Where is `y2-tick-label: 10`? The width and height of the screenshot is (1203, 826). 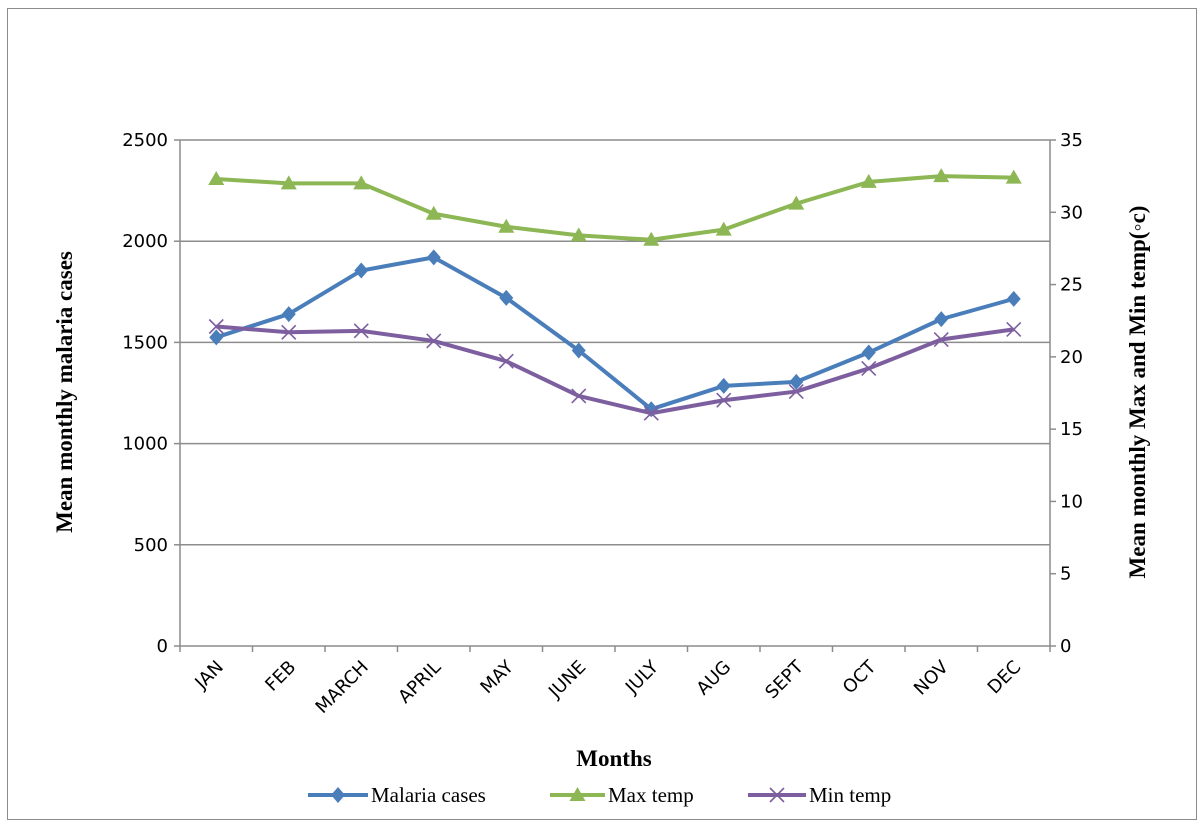
y2-tick-label: 10 is located at coordinates (1071, 501).